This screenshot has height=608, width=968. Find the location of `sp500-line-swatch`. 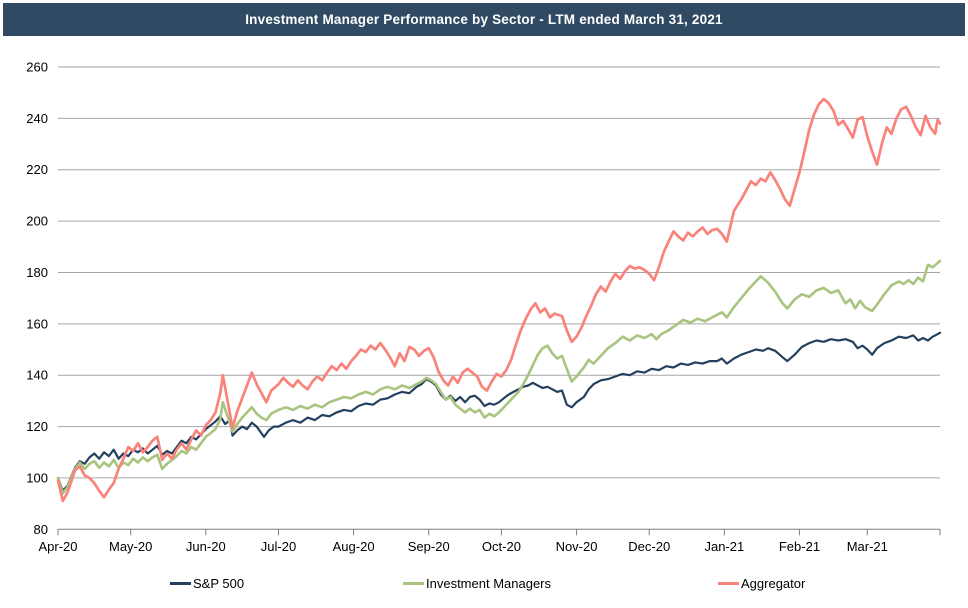

sp500-line-swatch is located at coordinates (180, 583).